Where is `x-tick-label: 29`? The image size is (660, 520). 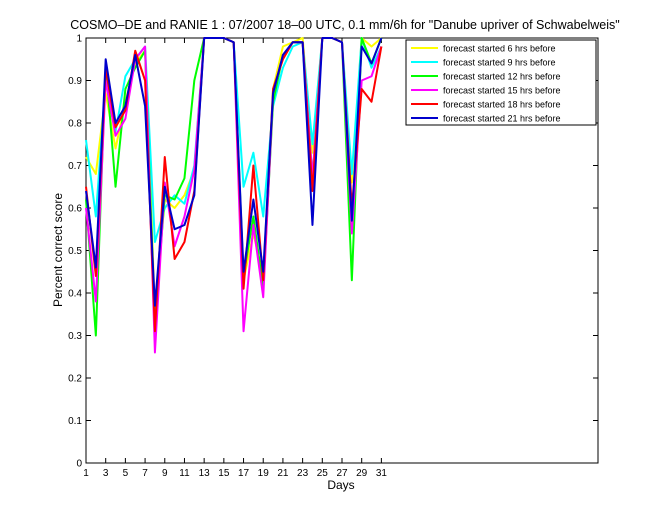 x-tick-label: 29 is located at coordinates (362, 473).